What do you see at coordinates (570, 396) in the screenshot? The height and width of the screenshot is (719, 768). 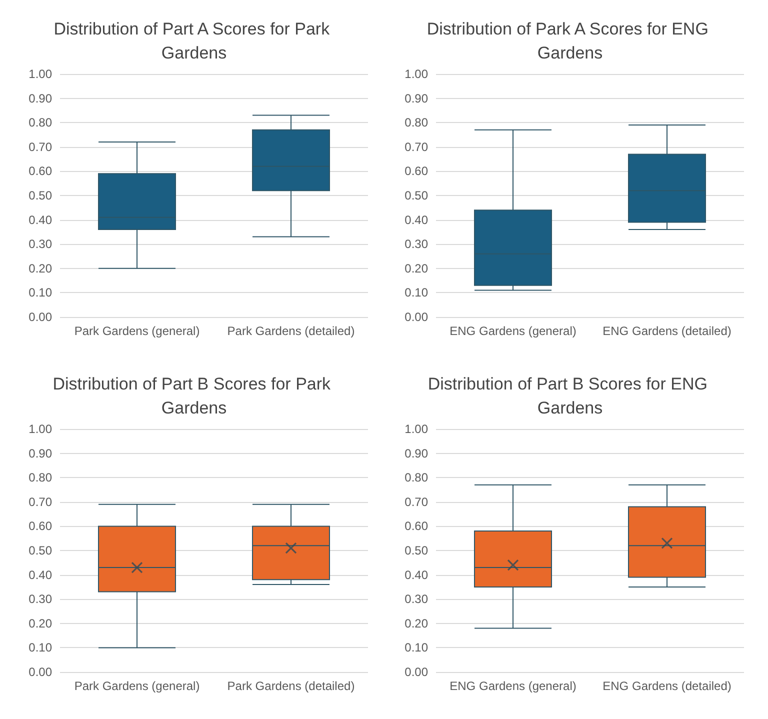 I see `chart-title: Distribution of Part B Scores for ENG Gardens` at bounding box center [570, 396].